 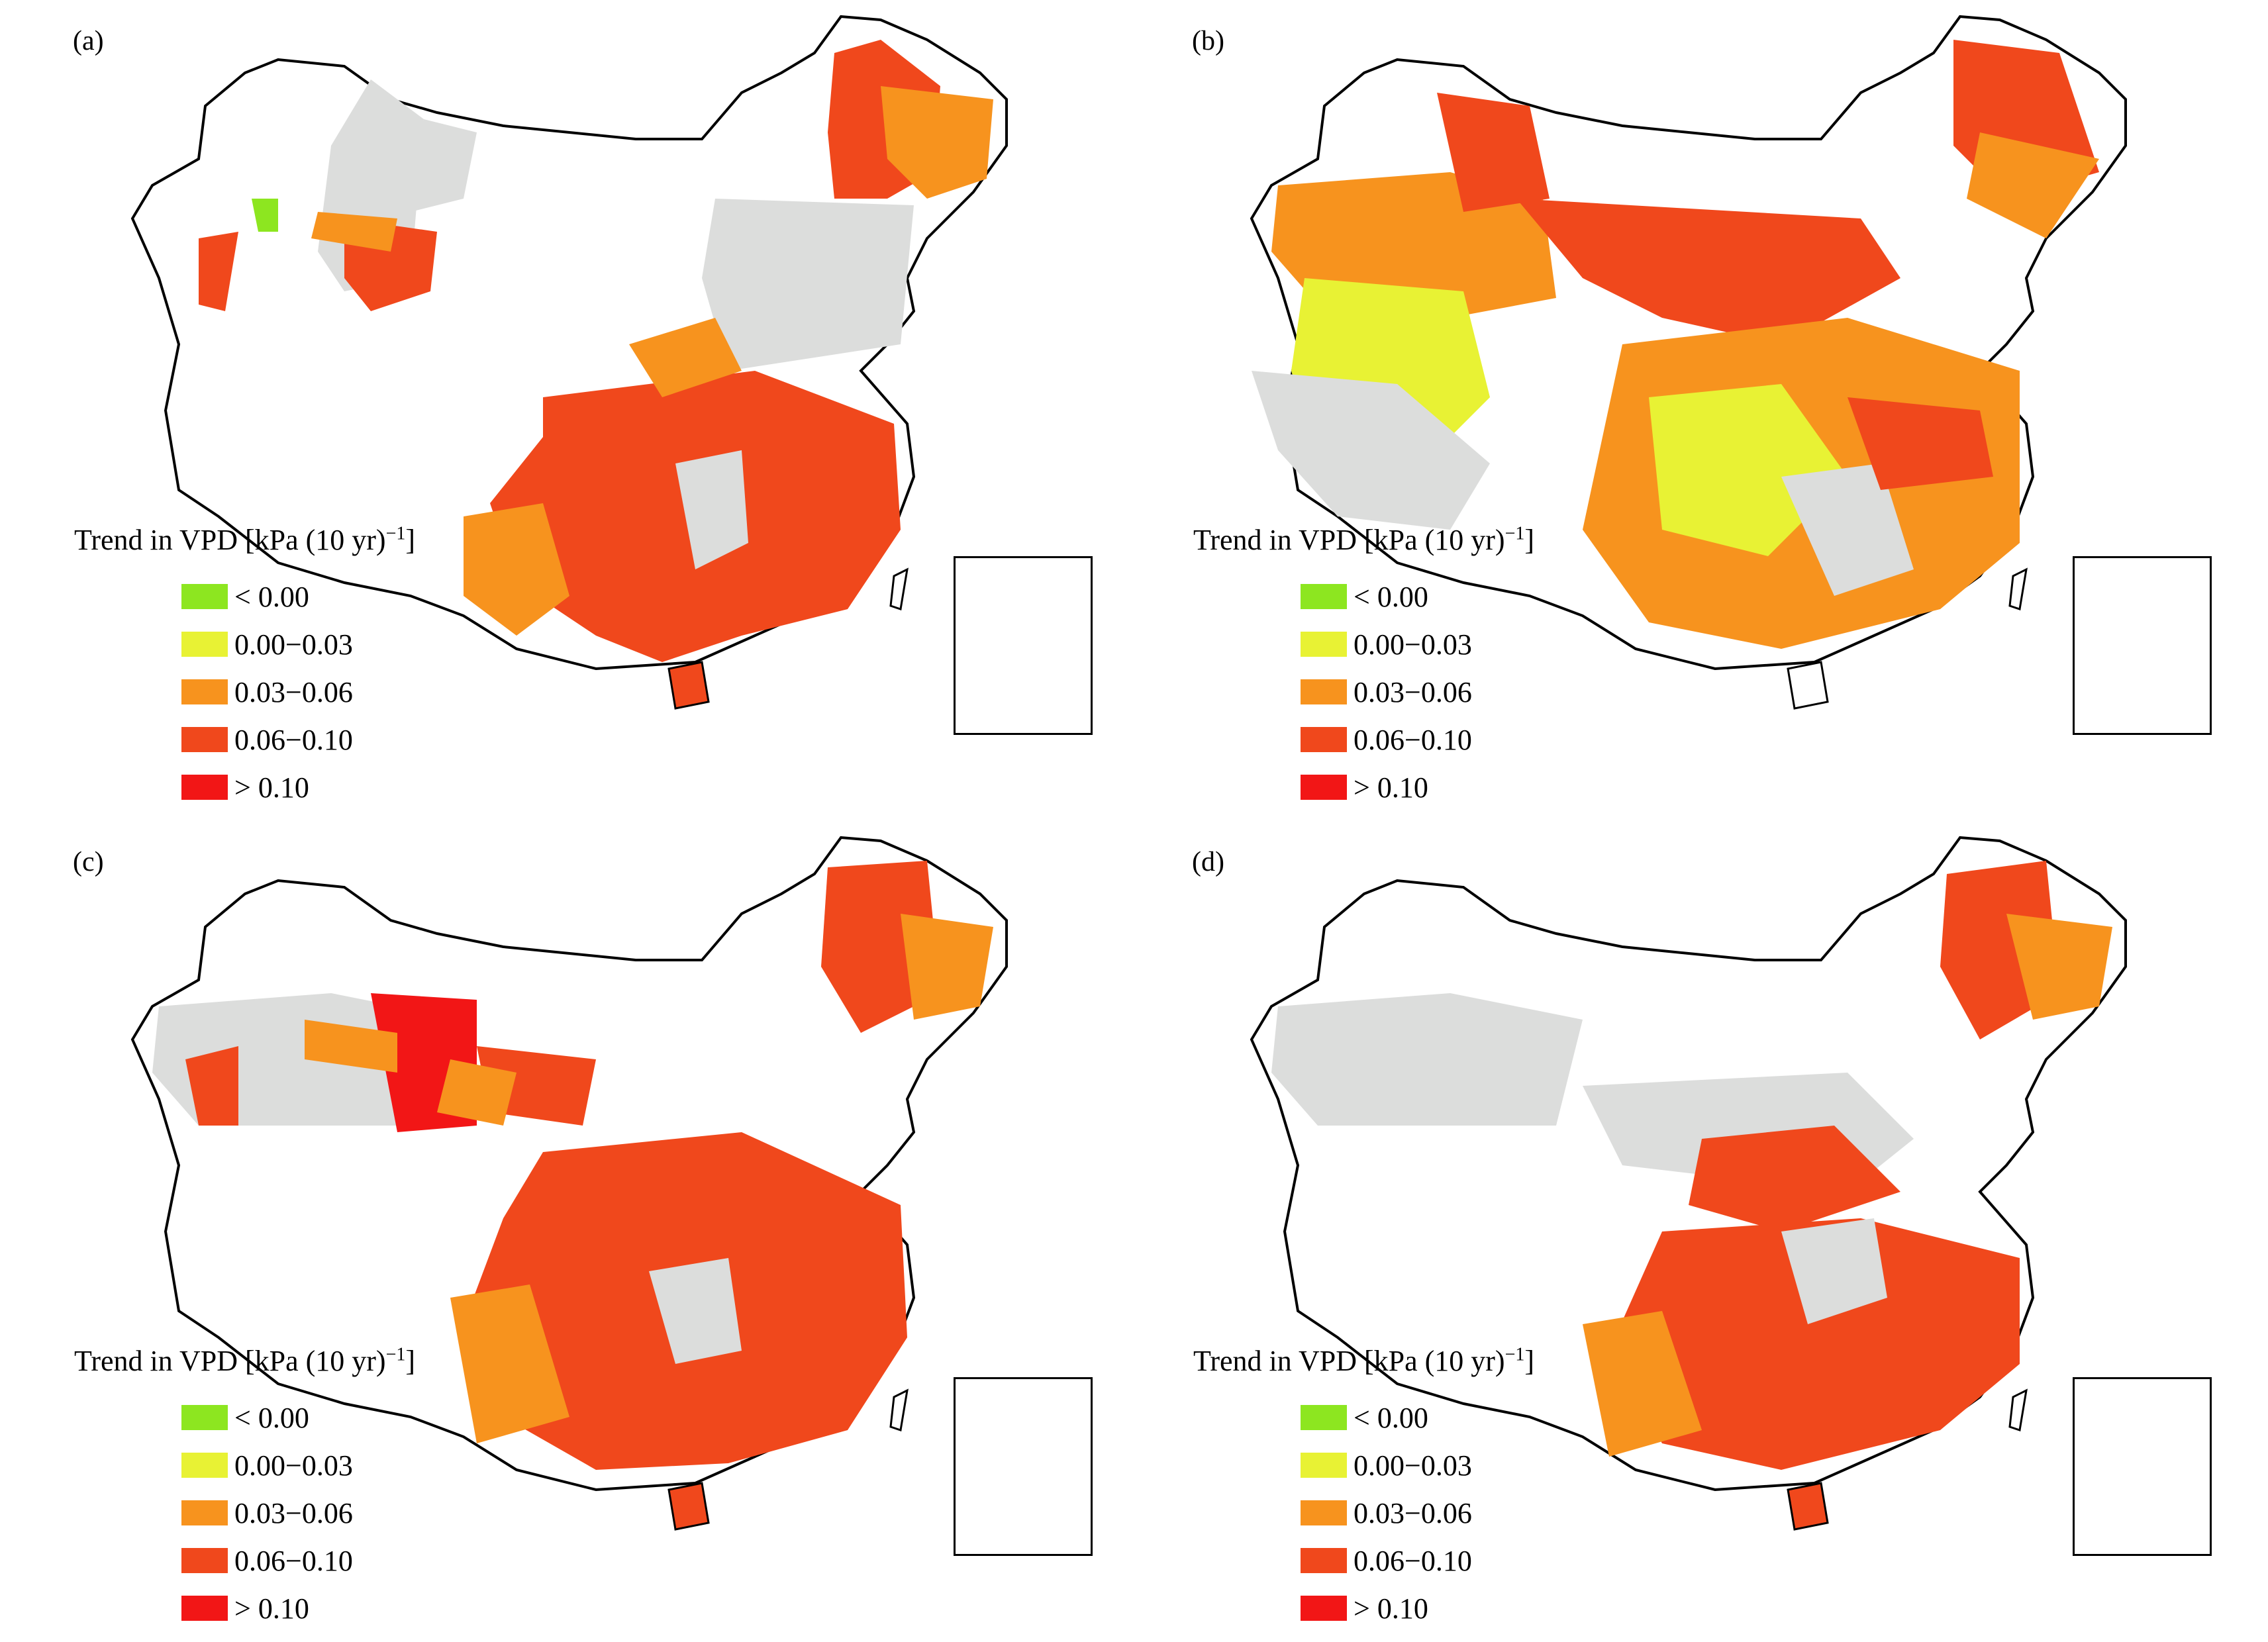 What do you see at coordinates (1808, 685) in the screenshot?
I see `island` at bounding box center [1808, 685].